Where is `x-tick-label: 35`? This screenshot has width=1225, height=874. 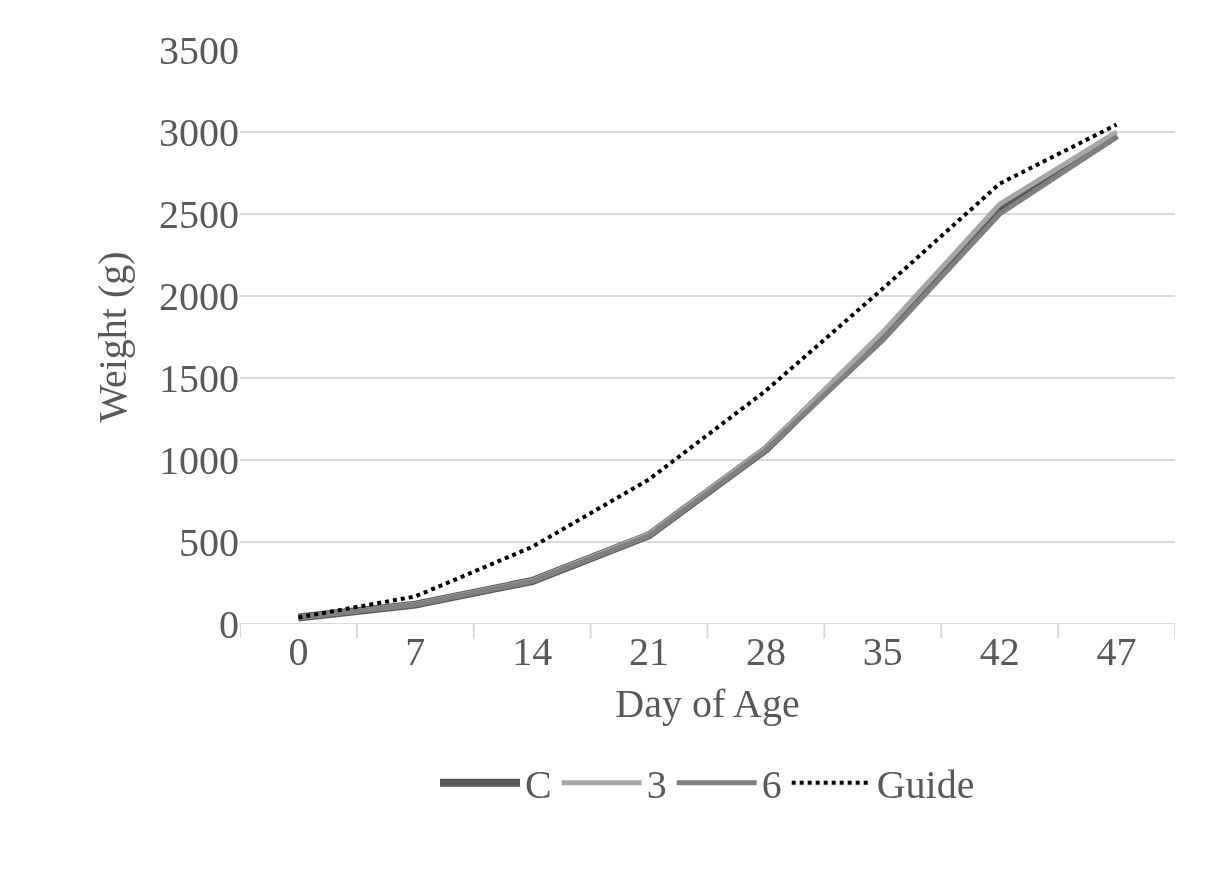
x-tick-label: 35 is located at coordinates (882, 651).